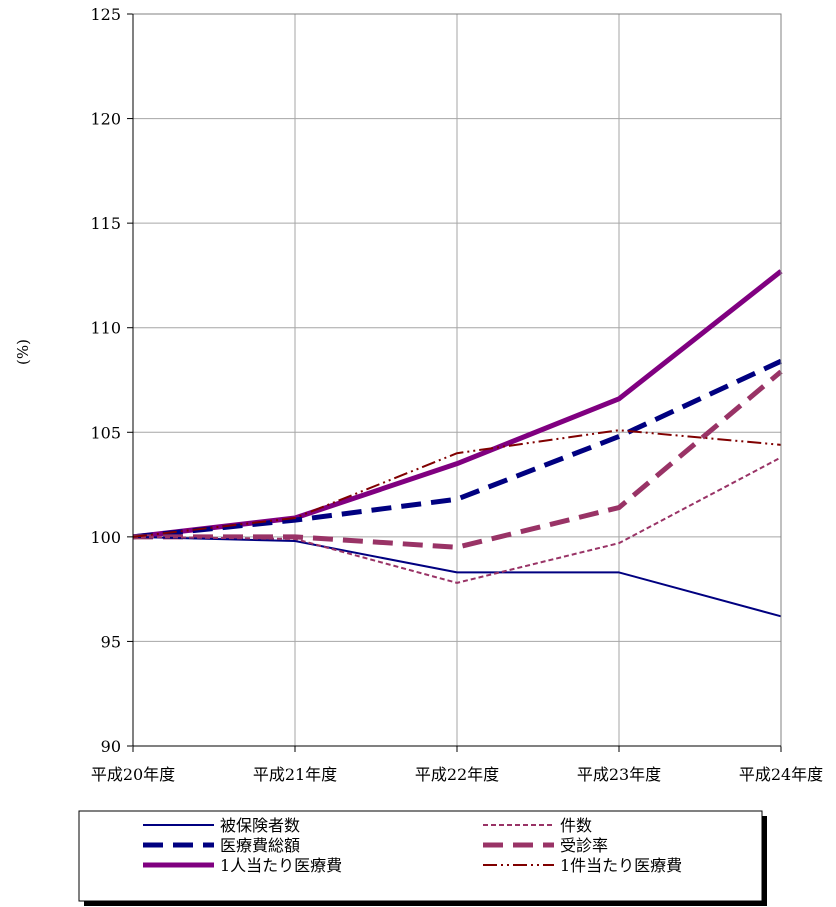  What do you see at coordinates (105, 14) in the screenshot?
I see `y-tick-label: 125` at bounding box center [105, 14].